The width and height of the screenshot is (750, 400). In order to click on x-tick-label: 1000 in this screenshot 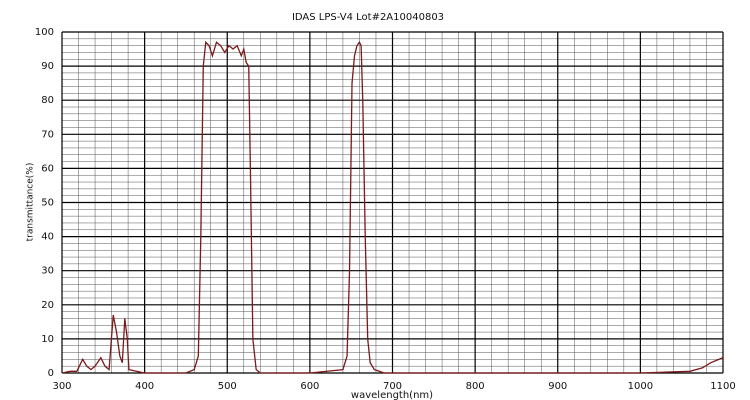, I will do `click(640, 386)`.